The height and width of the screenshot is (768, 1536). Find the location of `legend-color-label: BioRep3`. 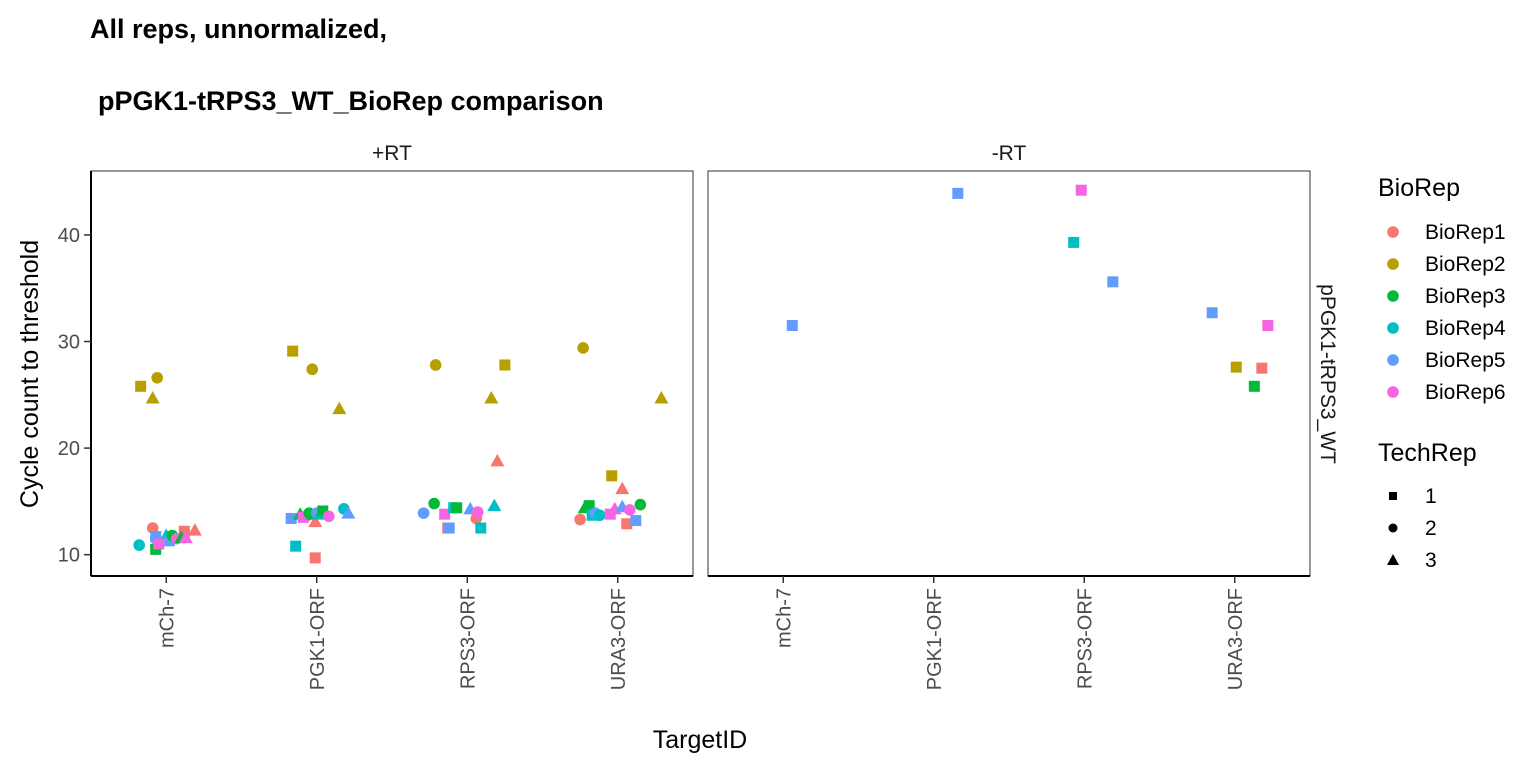

legend-color-label: BioRep3 is located at coordinates (1465, 296).